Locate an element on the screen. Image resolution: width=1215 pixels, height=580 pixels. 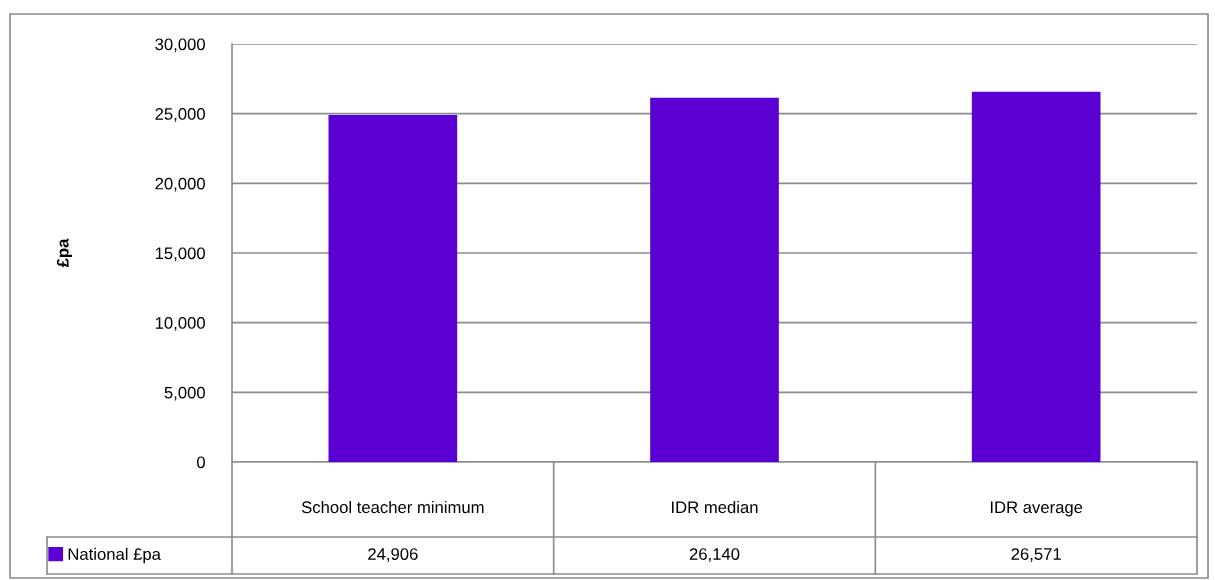
y-tick-label: 30,000 is located at coordinates (180, 45).